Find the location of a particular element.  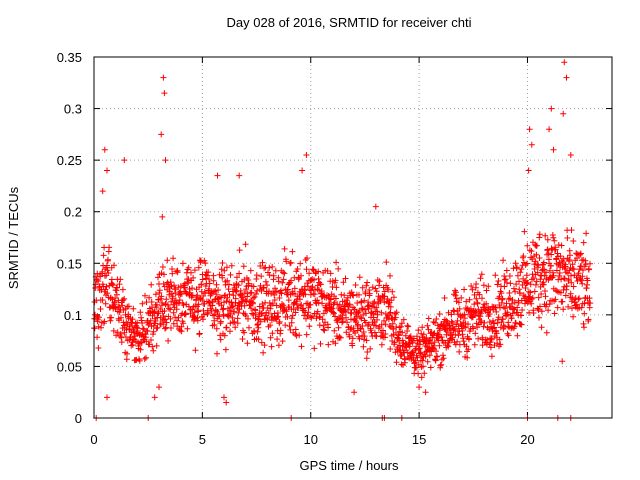

y-tick-label: 0.1 is located at coordinates (73, 315).